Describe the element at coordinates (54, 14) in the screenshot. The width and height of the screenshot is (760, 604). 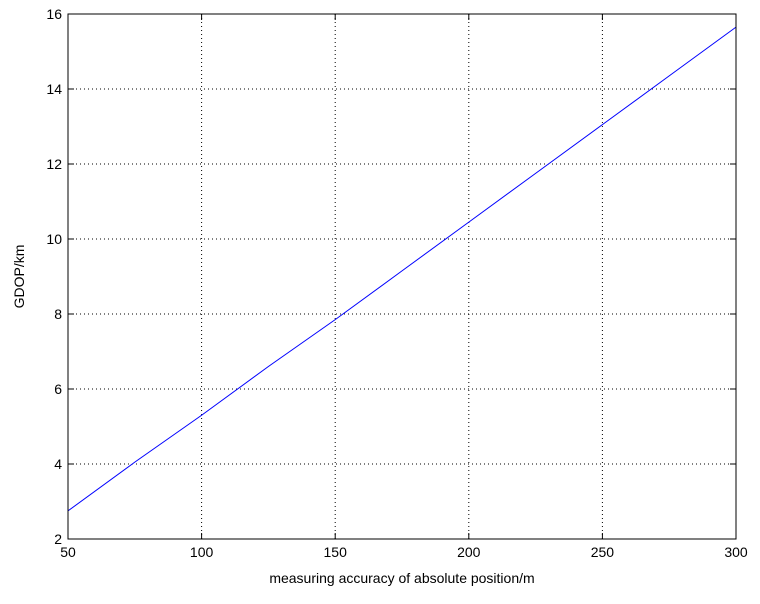
I see `y-tick-label: 16` at that location.